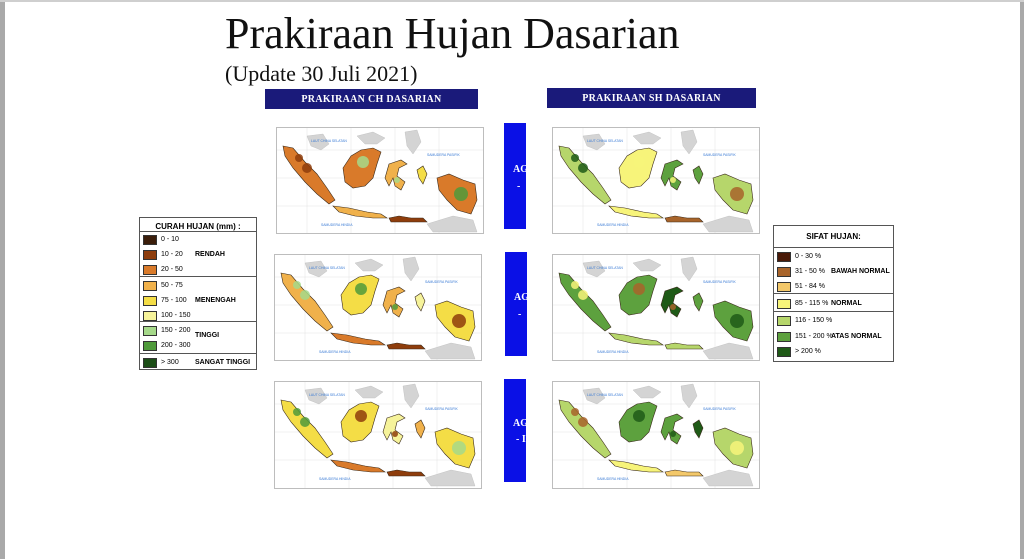 This screenshot has height=559, width=1024. I want to click on rainfall-legend-row: 10 - 20, so click(163, 254).